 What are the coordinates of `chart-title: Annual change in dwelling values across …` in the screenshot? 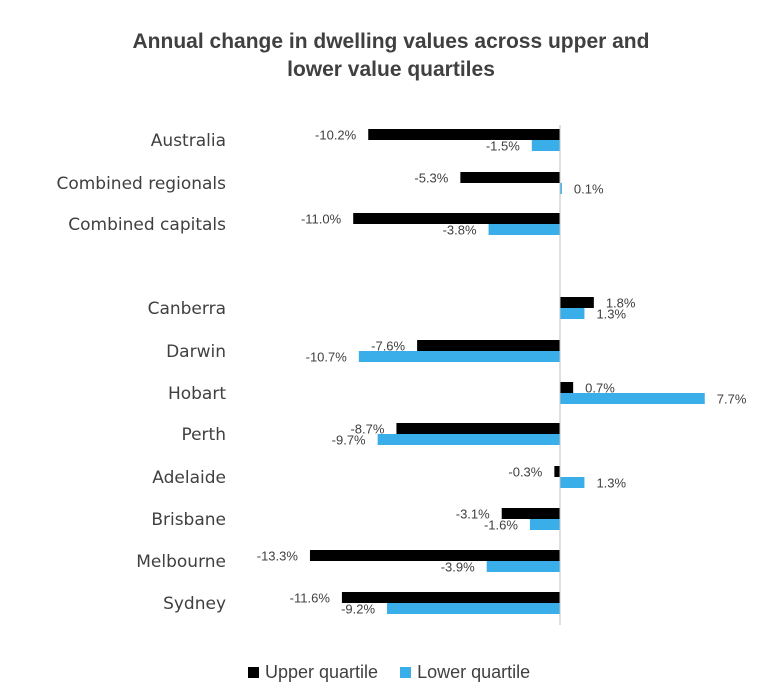 It's located at (391, 56).